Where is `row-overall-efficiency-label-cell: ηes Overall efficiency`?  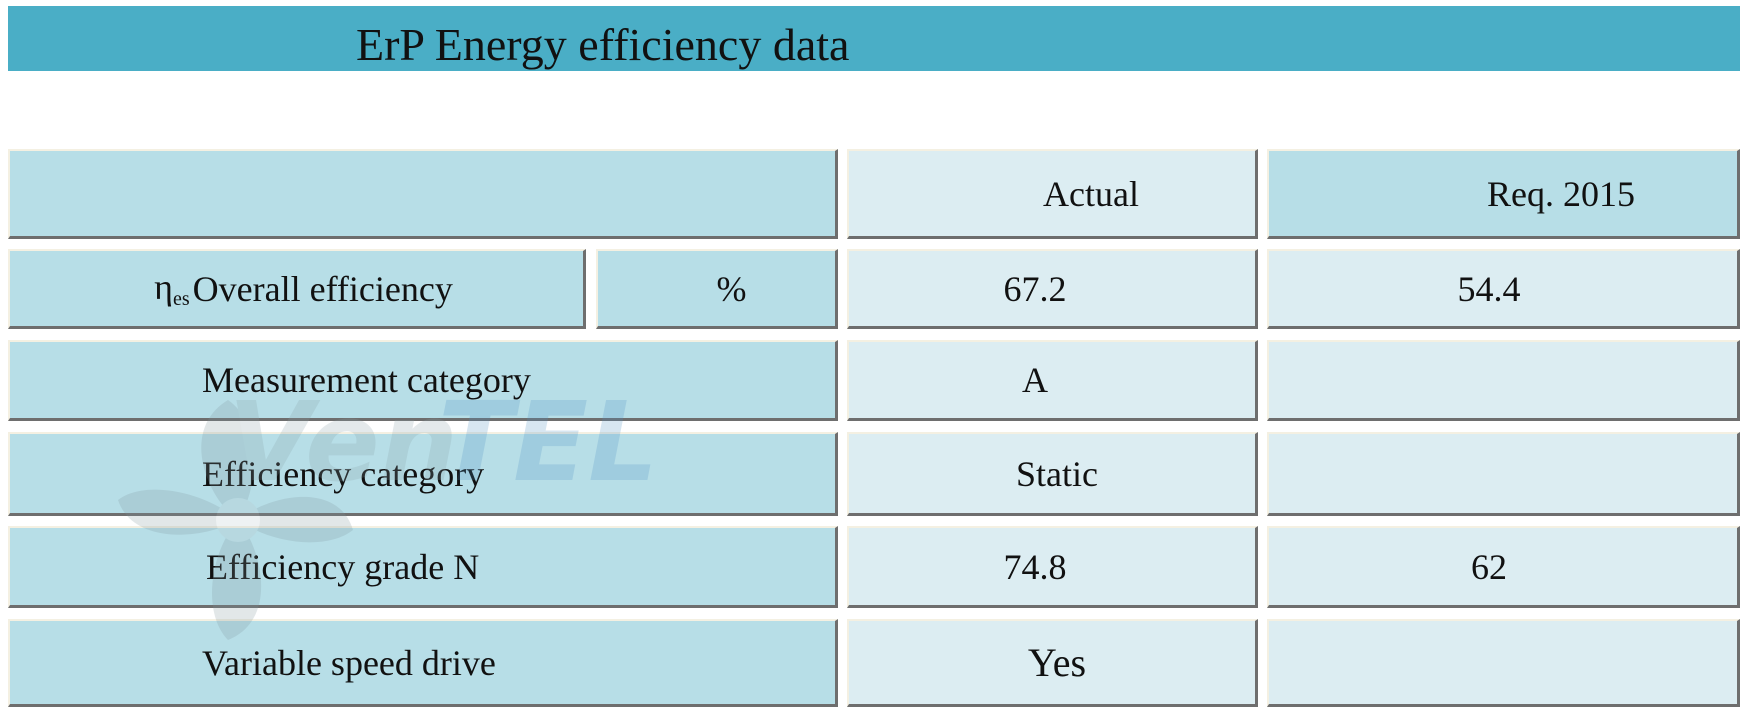
row-overall-efficiency-label-cell: ηes Overall efficiency is located at coordinates (297, 289).